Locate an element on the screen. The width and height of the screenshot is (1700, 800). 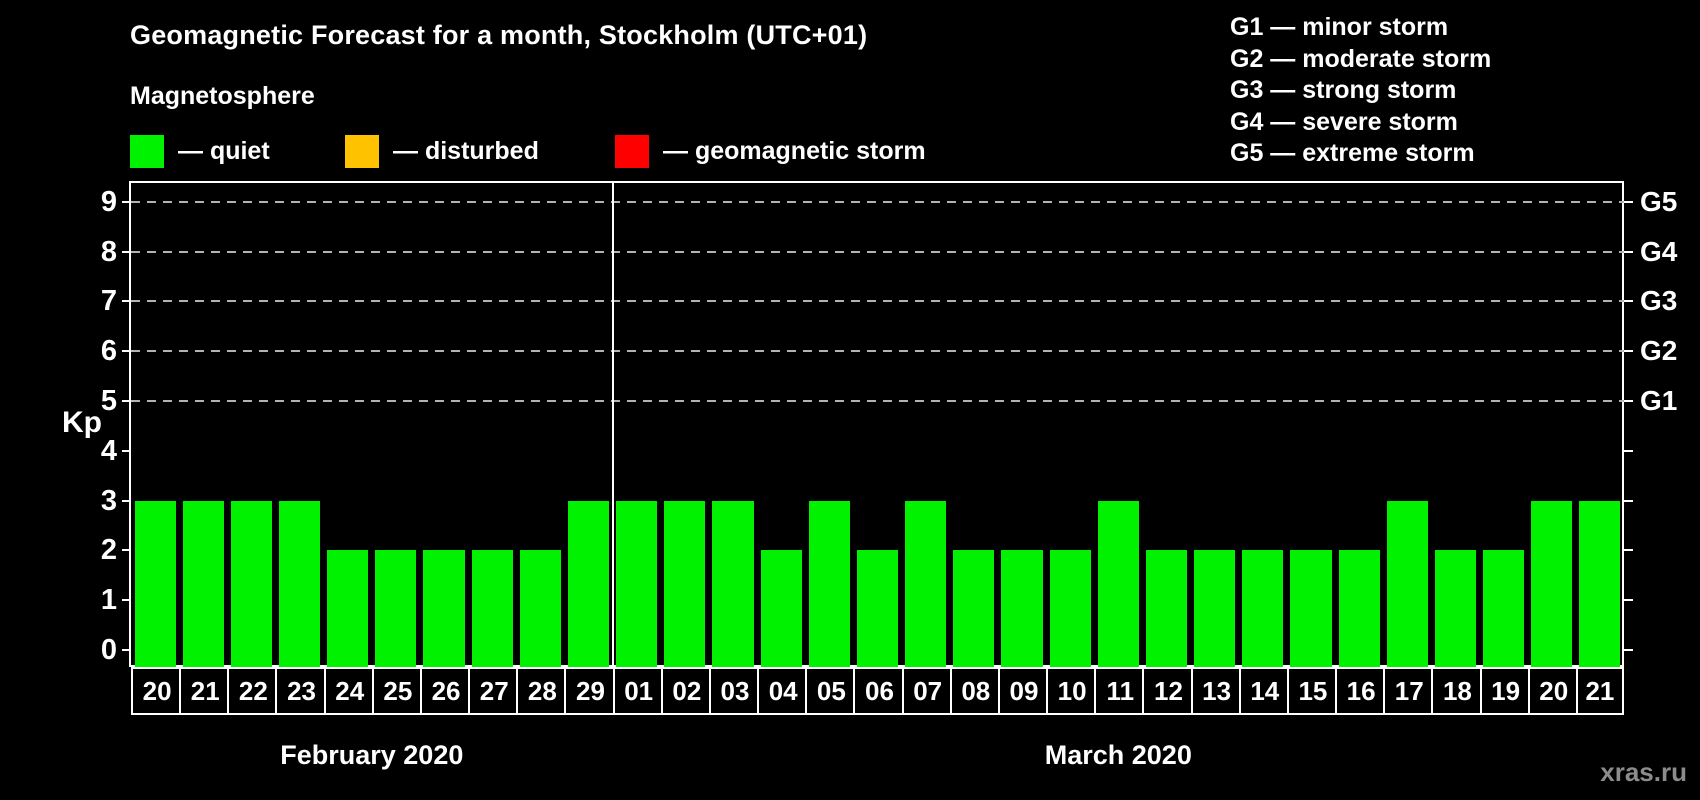
day-label-cell: 22 is located at coordinates (252, 691).